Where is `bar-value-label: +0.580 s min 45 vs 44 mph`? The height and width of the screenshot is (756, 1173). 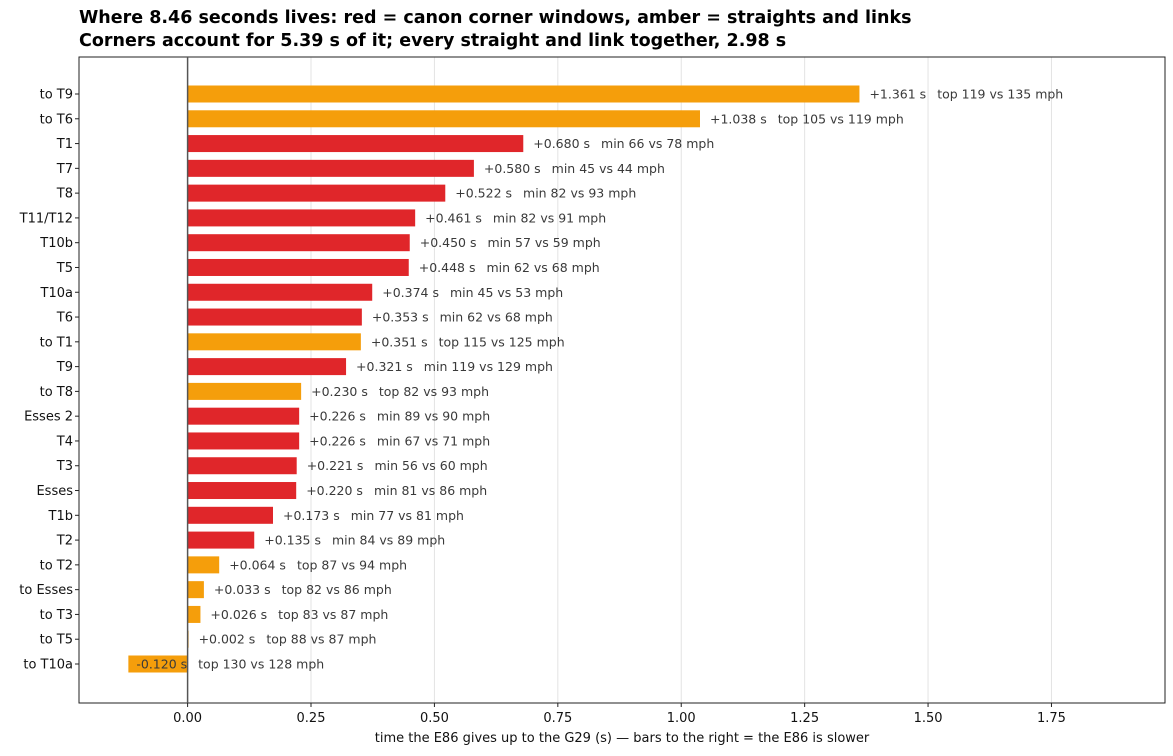 bar-value-label: +0.580 s min 45 vs 44 mph is located at coordinates (574, 168).